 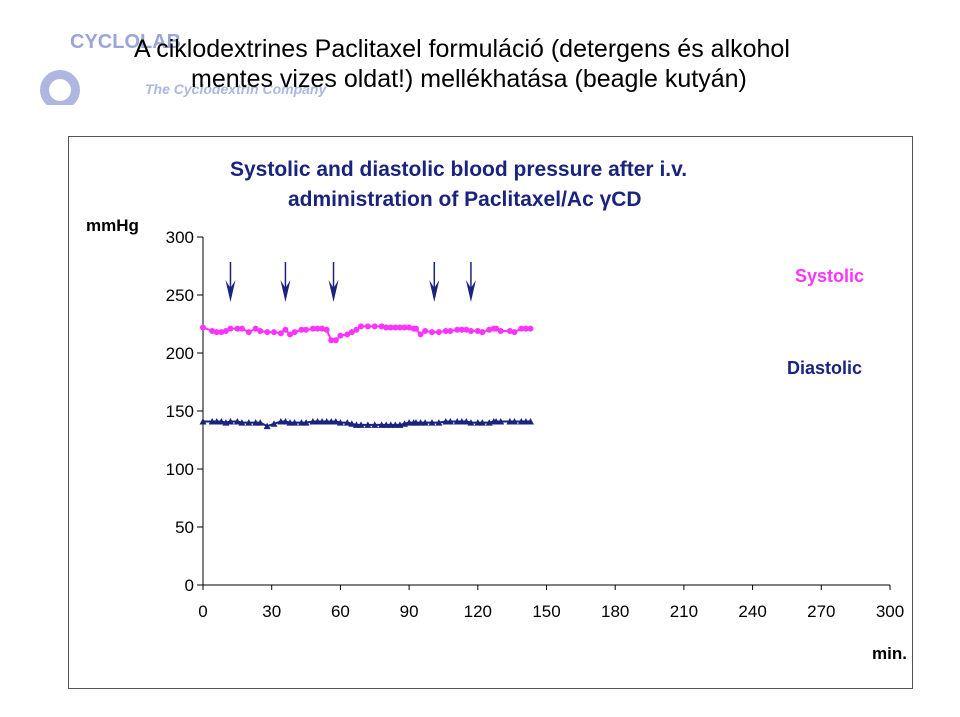 What do you see at coordinates (615, 611) in the screenshot?
I see `x-tick-label-180: 180` at bounding box center [615, 611].